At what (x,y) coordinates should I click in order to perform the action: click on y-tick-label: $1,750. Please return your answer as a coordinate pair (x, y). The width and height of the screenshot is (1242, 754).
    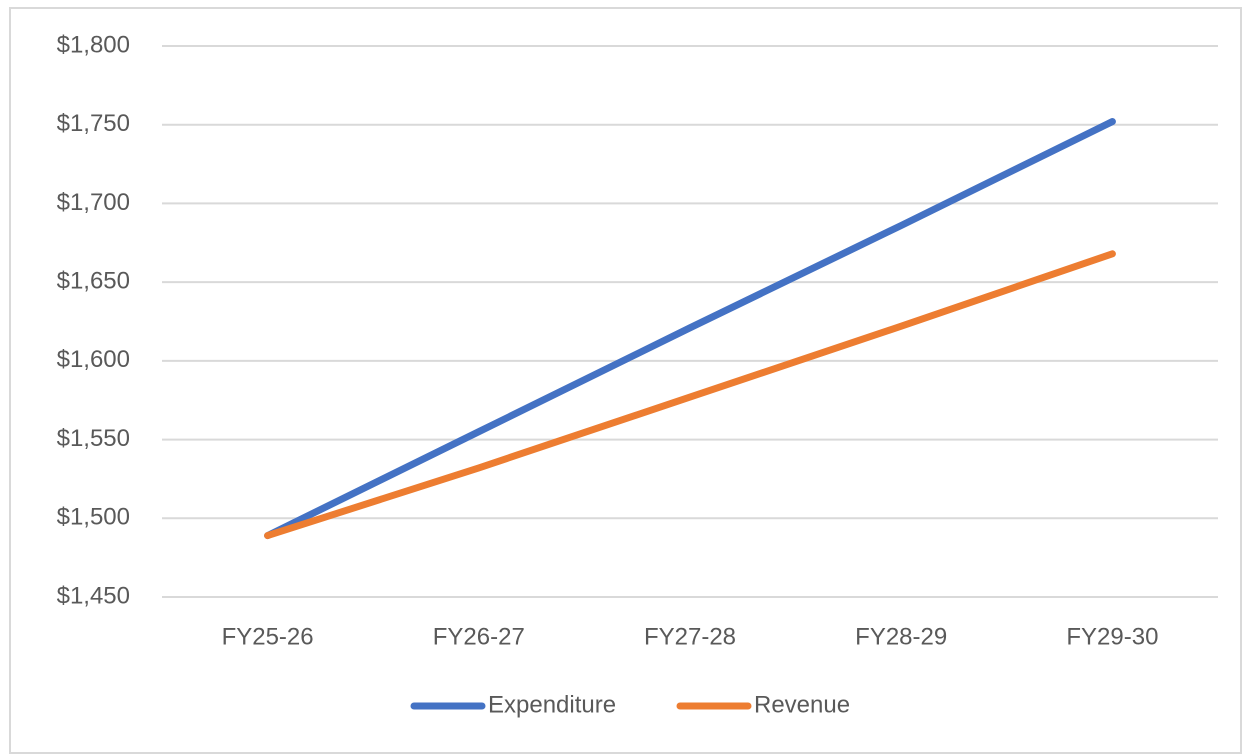
    Looking at the image, I should click on (93, 123).